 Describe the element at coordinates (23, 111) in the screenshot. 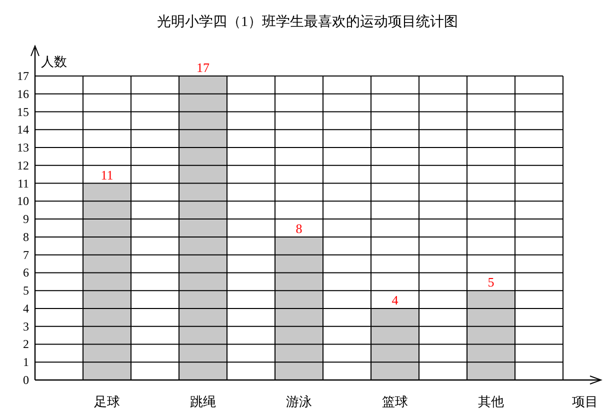

I see `y-tick-label: 15` at that location.